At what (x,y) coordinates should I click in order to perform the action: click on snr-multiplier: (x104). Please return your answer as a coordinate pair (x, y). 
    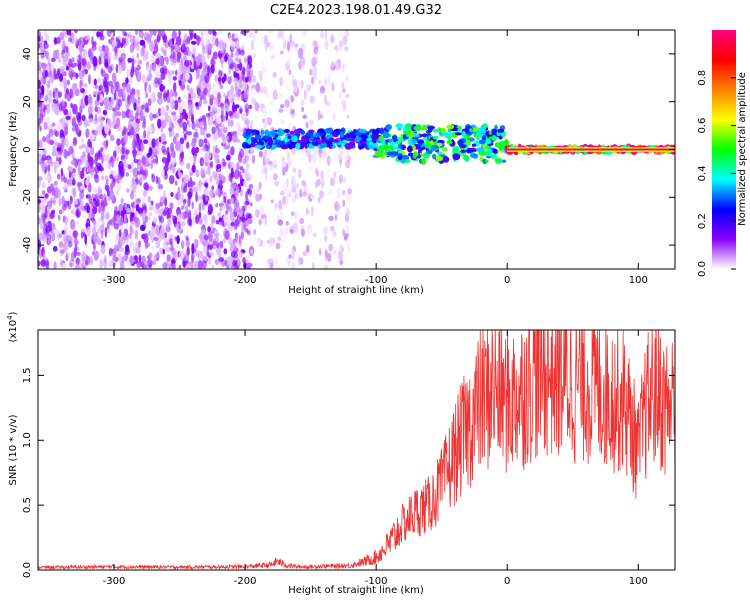
    Looking at the image, I should click on (12, 326).